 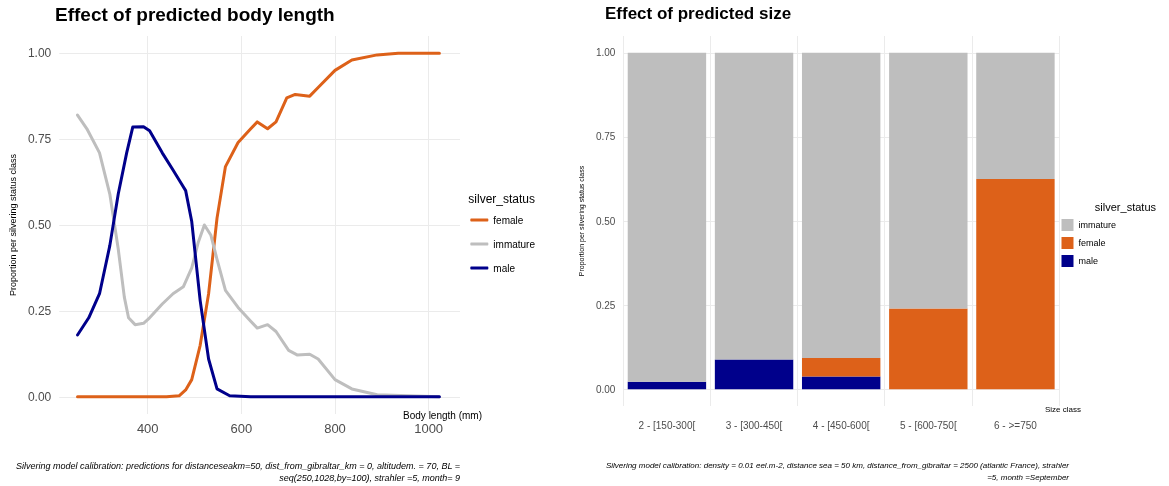 What do you see at coordinates (241, 428) in the screenshot?
I see `x-tick-label: 600` at bounding box center [241, 428].